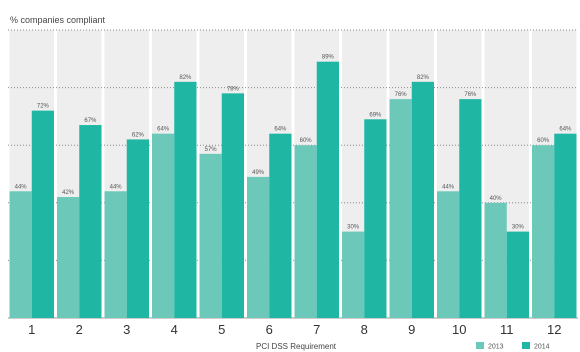 Image resolution: width=580 pixels, height=352 pixels. Describe the element at coordinates (58, 20) in the screenshot. I see `y-axis-label: % companies compliant` at that location.